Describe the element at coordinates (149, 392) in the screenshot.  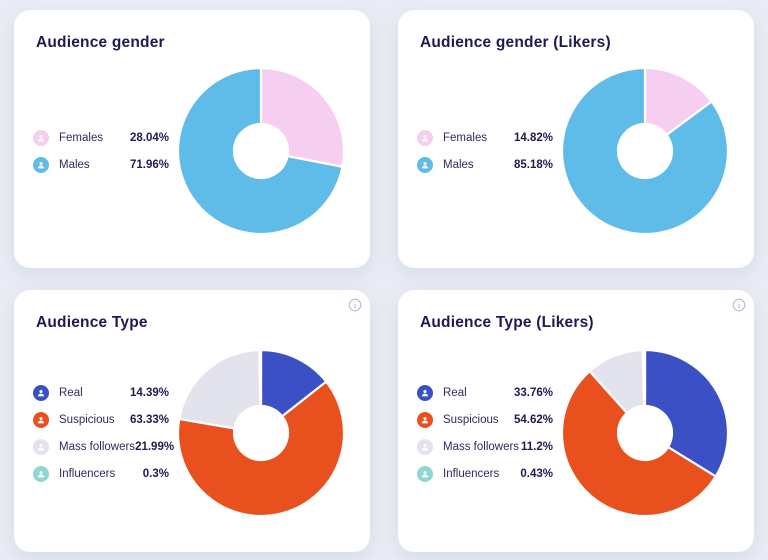
I see `legend-value: 14.39%` at that location.